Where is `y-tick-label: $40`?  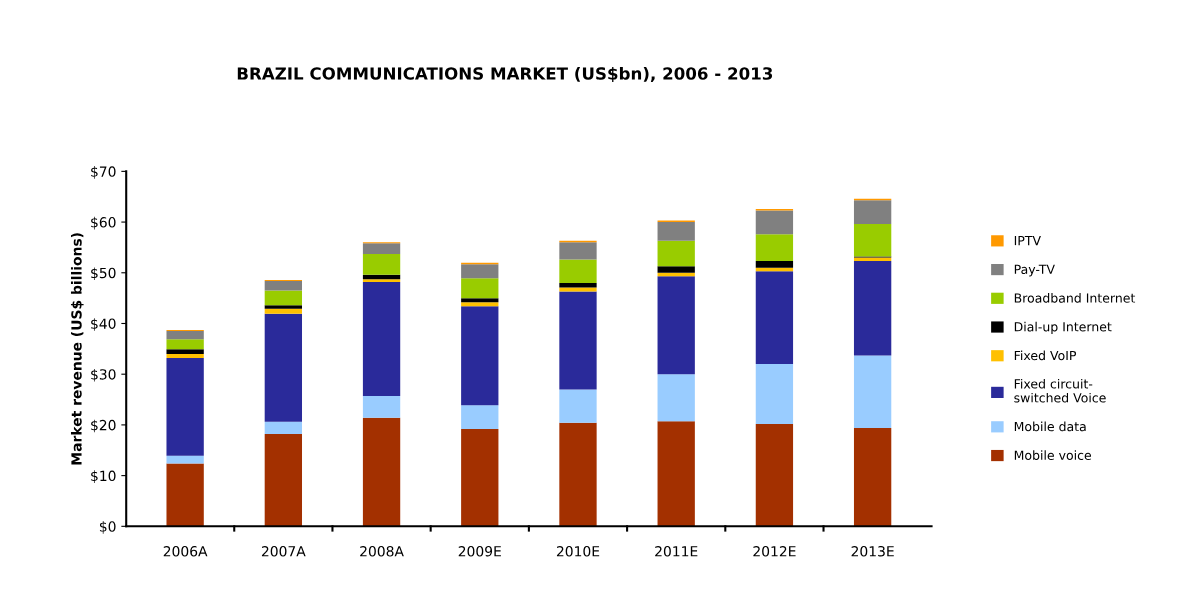 y-tick-label: $40 is located at coordinates (103, 324).